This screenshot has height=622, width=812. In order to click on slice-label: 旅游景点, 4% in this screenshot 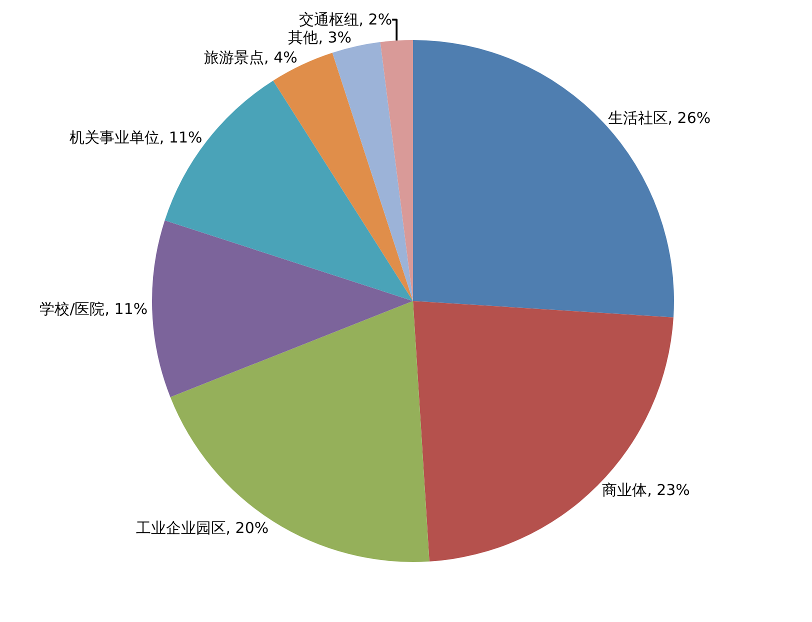, I will do `click(251, 57)`.